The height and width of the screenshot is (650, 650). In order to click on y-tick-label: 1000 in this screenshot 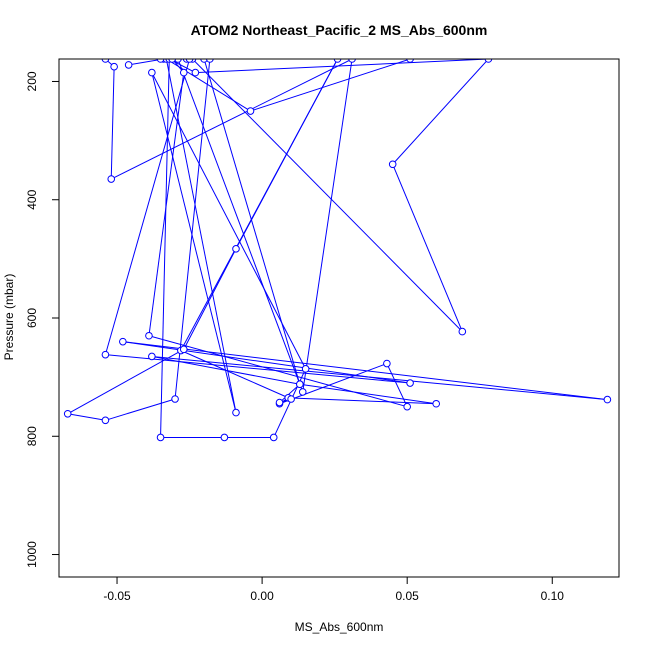, I will do `click(32, 554)`.